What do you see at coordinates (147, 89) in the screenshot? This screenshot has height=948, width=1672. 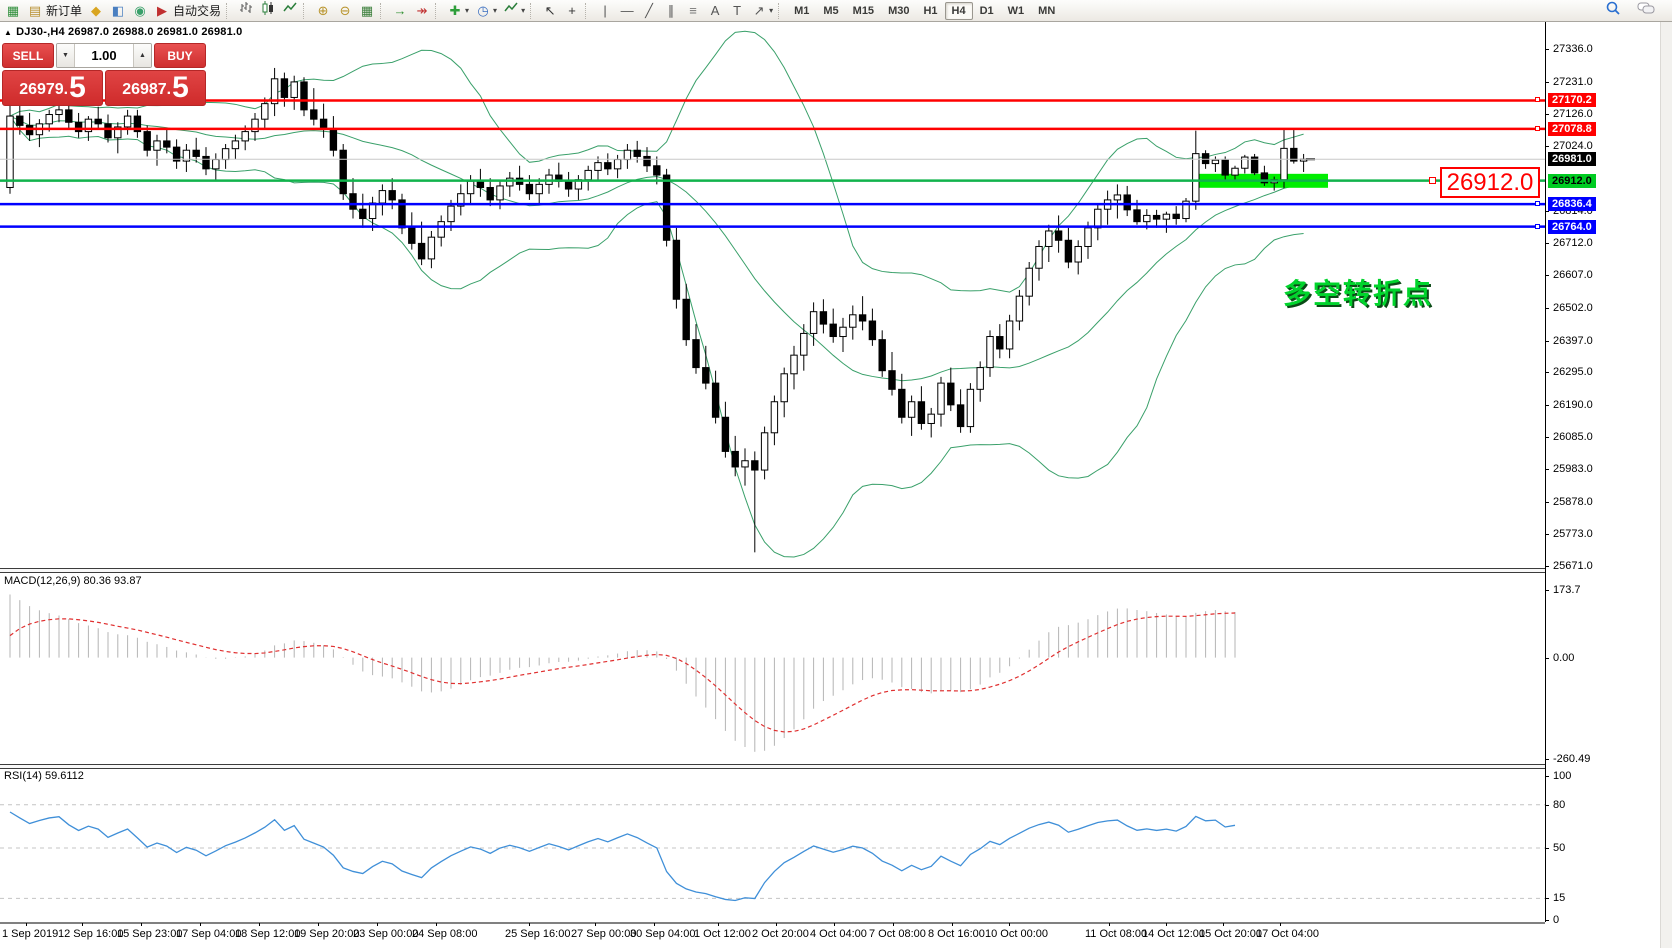 I see `buy-price-main: 26987.` at bounding box center [147, 89].